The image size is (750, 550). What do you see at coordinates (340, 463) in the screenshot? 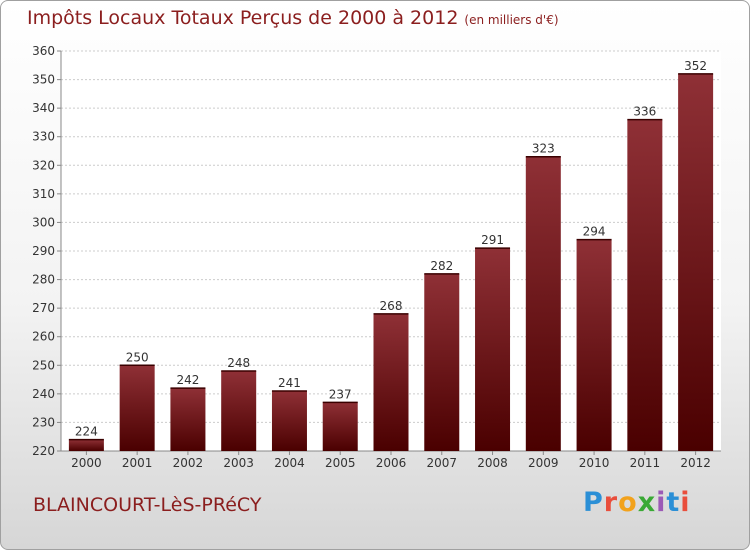
I see `x-tick-label: 2005` at bounding box center [340, 463].